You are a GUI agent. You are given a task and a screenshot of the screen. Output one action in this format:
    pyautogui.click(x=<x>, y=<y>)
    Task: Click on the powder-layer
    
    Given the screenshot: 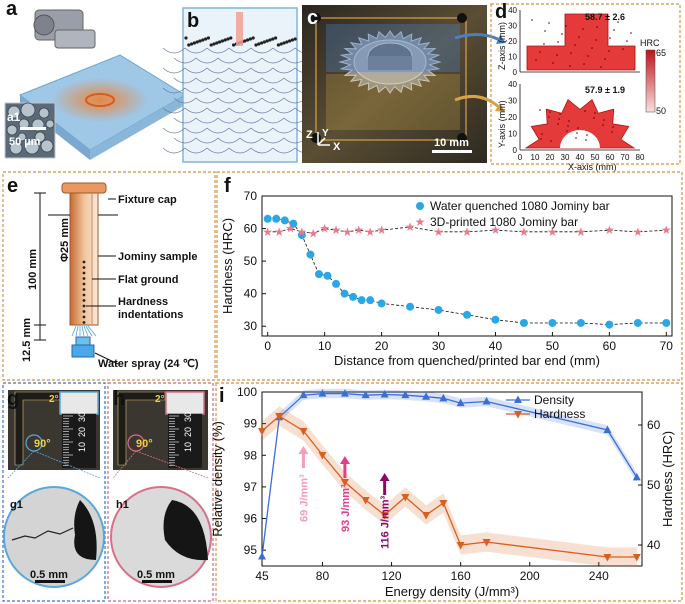 What is the action you would take?
    pyautogui.click(x=240, y=41)
    